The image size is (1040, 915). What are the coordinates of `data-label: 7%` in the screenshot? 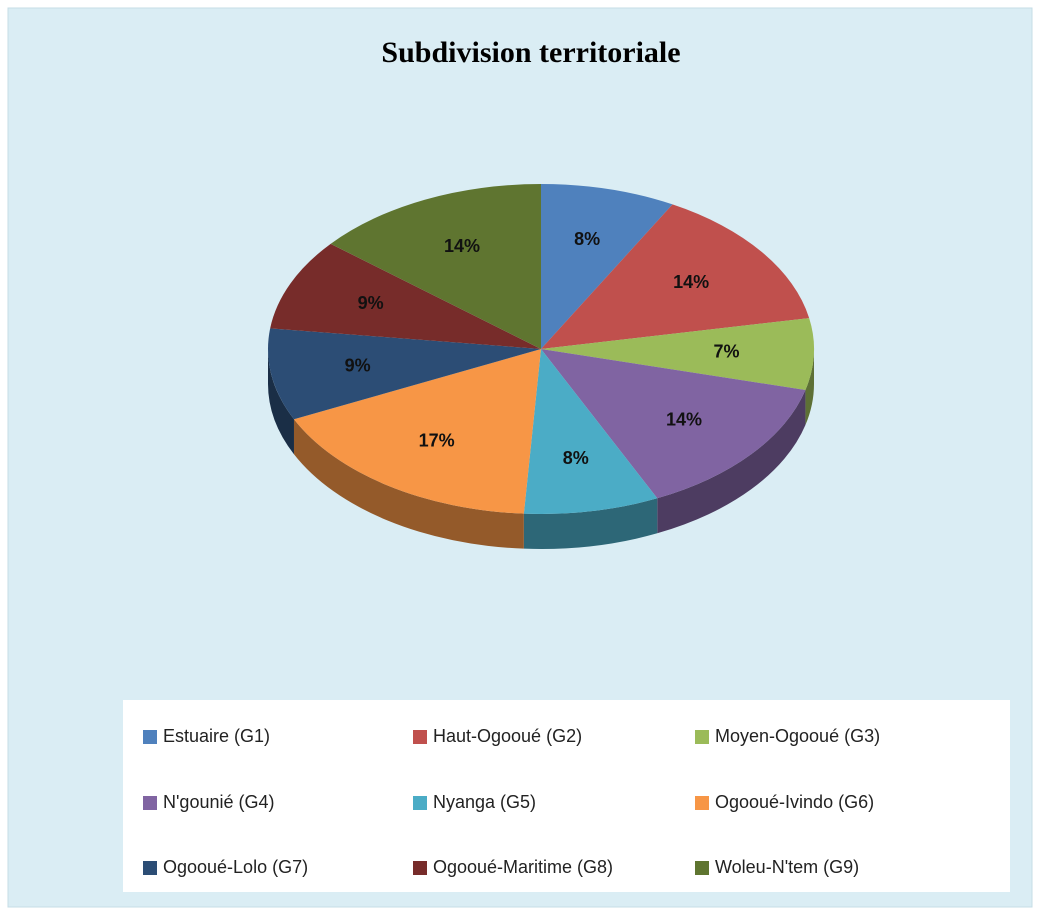 It's located at (727, 351).